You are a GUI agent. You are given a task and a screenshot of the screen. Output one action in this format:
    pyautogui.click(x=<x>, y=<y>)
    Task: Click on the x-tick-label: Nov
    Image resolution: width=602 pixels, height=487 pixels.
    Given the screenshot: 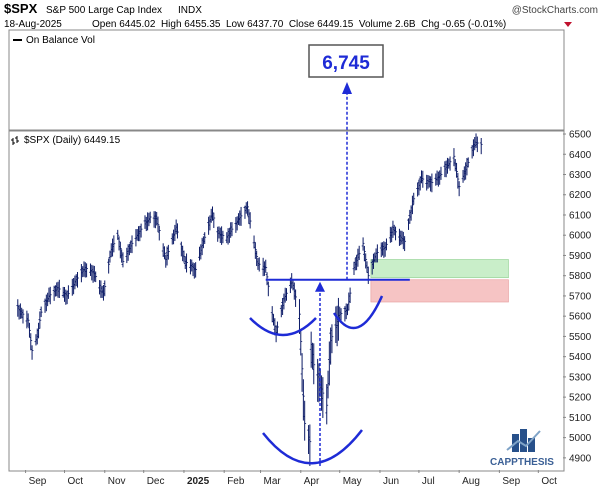 What is the action you would take?
    pyautogui.click(x=117, y=481)
    